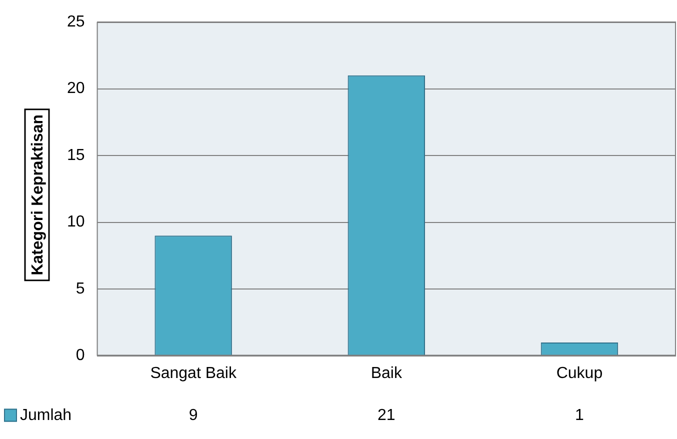 This screenshot has height=439, width=677. I want to click on y-tick-label: 20, so click(76, 89).